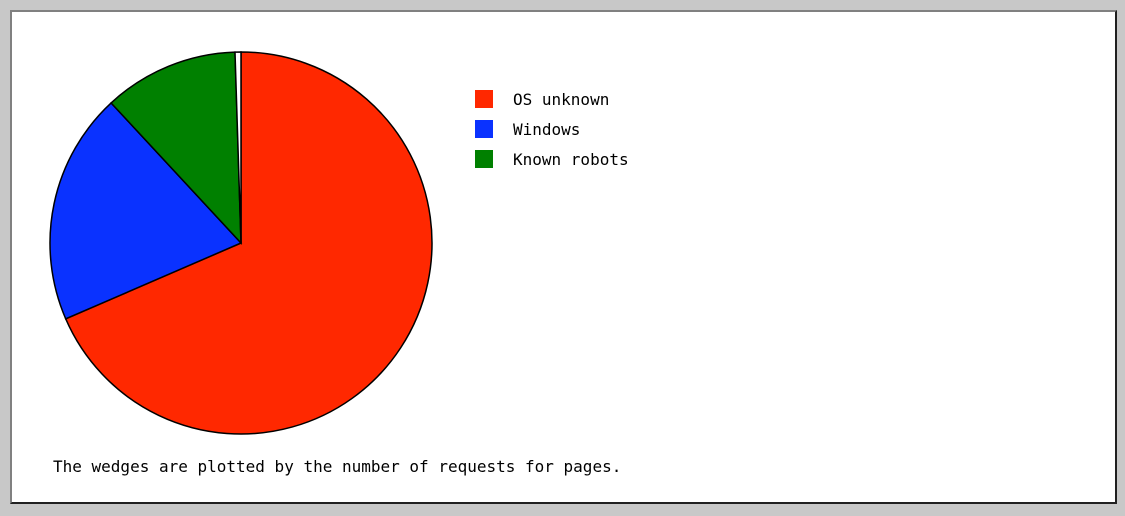 This screenshot has height=516, width=1125. What do you see at coordinates (547, 129) in the screenshot?
I see `legend-label-windows: Windows` at bounding box center [547, 129].